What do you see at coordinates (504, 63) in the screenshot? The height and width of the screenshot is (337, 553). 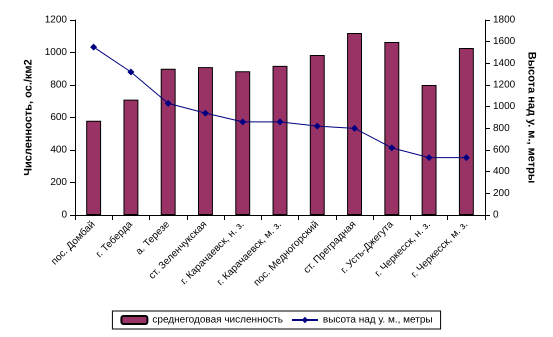 I see `y2-tick-label: 1400` at bounding box center [504, 63].